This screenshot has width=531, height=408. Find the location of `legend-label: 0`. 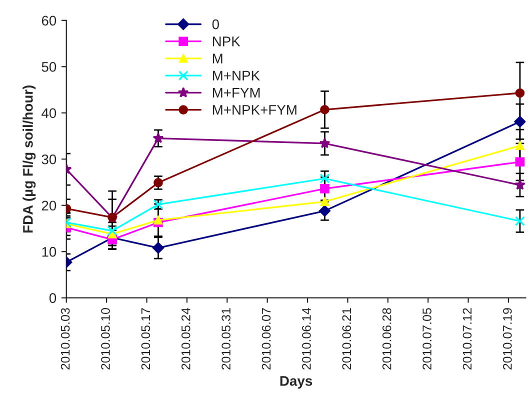

legend-label: 0 is located at coordinates (215, 24).